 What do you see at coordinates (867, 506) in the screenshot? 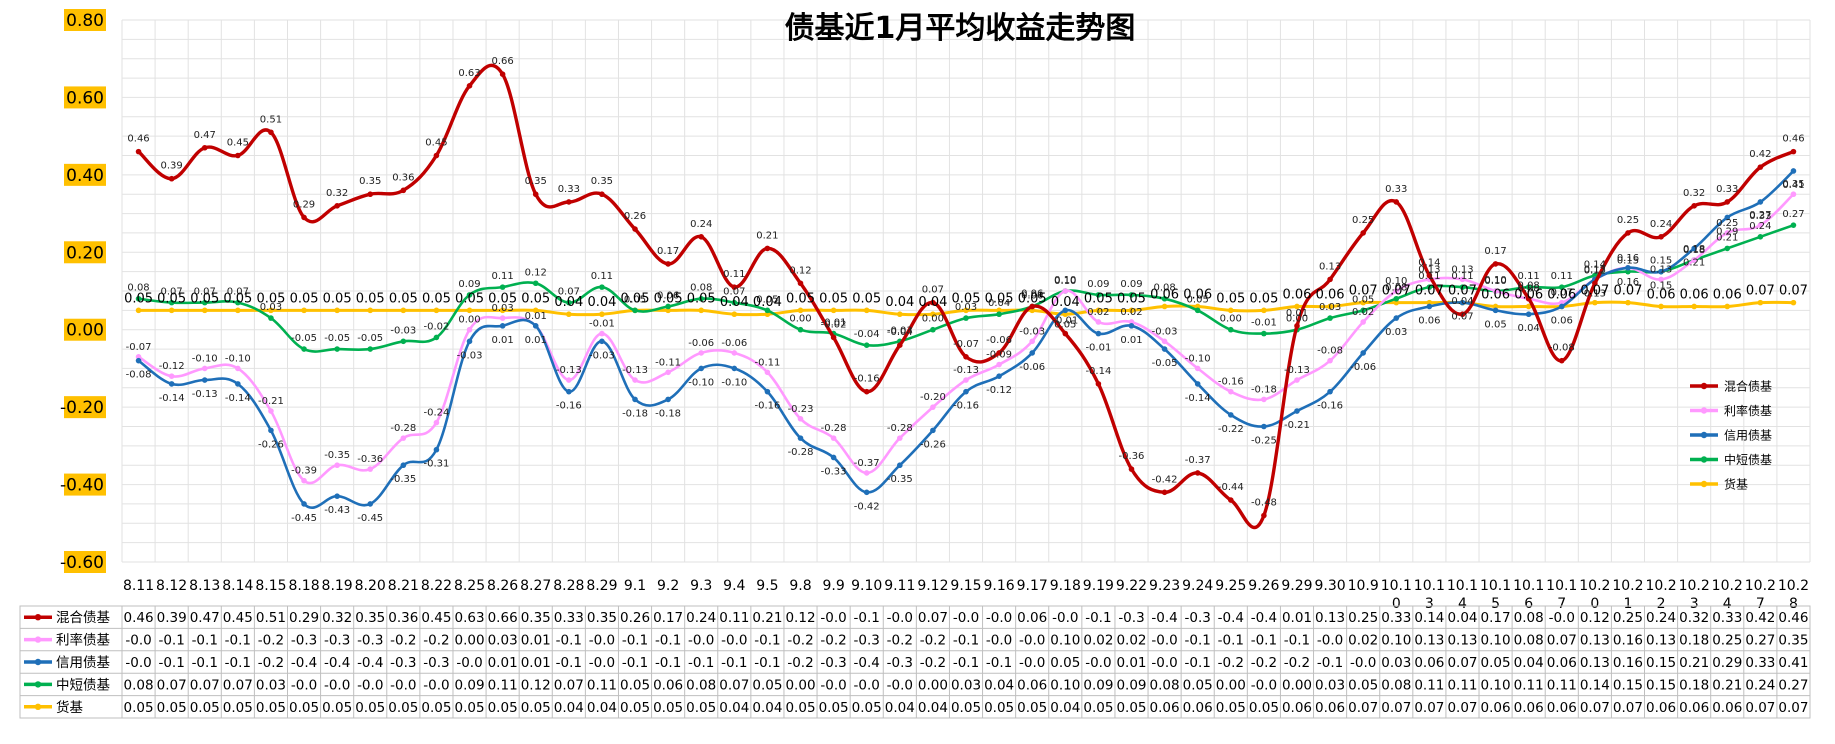
I see `data-label: -0.42` at bounding box center [867, 506].